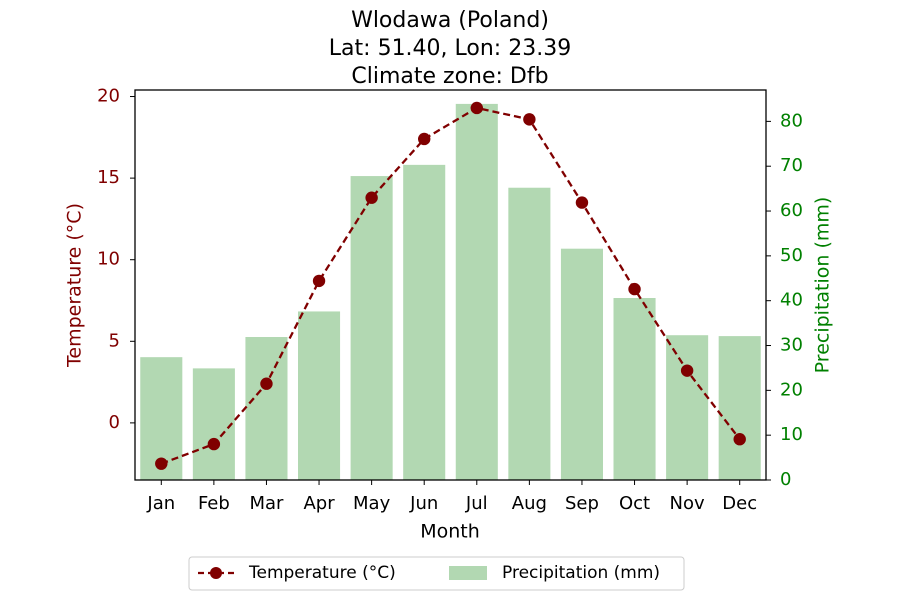  Describe the element at coordinates (322, 573) in the screenshot. I see `legend-temperature-label: Temperature (°C)` at that location.